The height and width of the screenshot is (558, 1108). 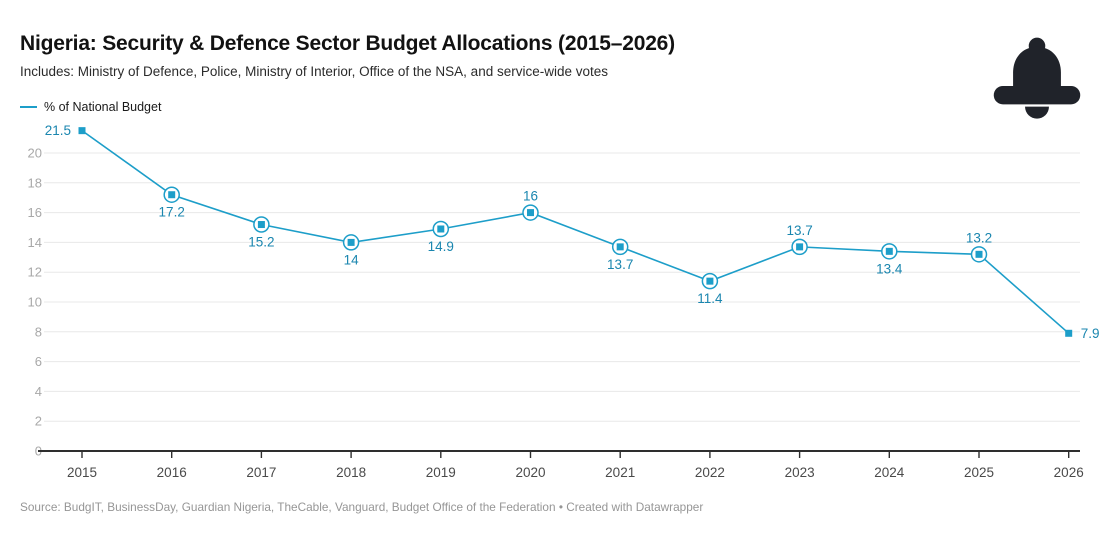 I want to click on x-axis-tick-label: 2021, so click(x=620, y=472).